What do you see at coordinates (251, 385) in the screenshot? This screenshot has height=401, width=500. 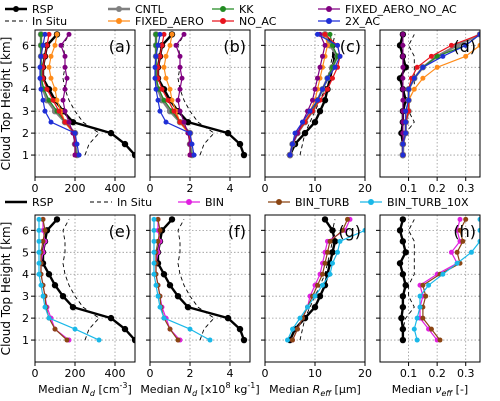 I see `x-axis-label-part: -1` at bounding box center [251, 385].